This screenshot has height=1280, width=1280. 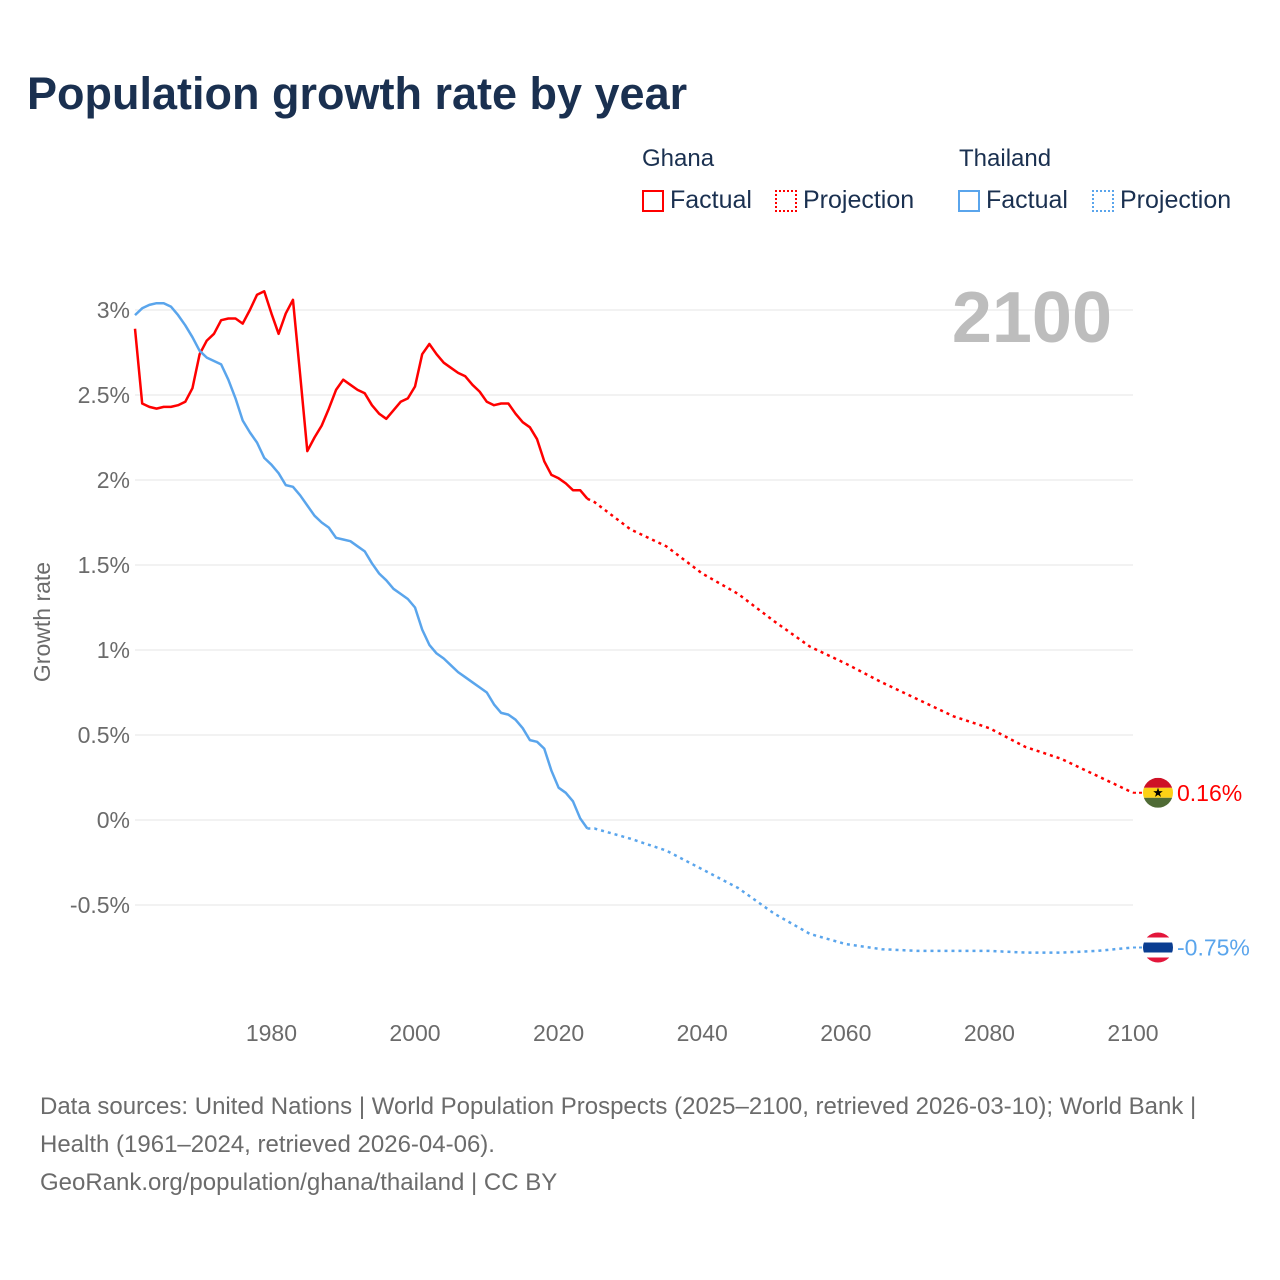 What do you see at coordinates (860, 645) in the screenshot?
I see `ghana-projection-line` at bounding box center [860, 645].